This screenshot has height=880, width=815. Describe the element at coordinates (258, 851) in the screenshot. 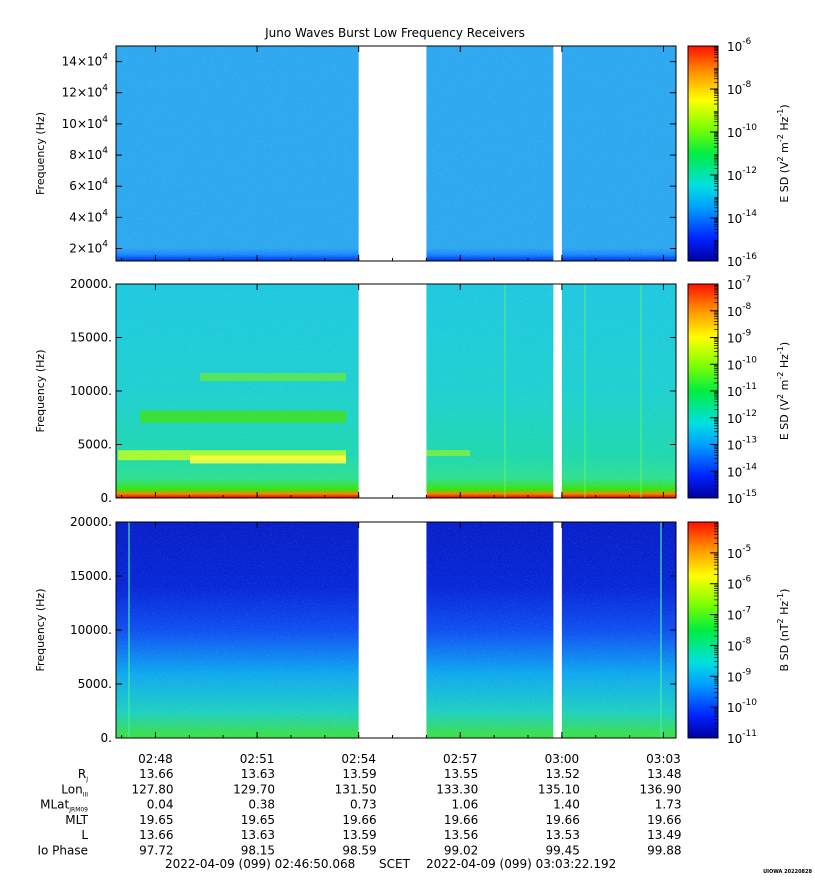

I see `ephemeris-value: 98.15` at that location.